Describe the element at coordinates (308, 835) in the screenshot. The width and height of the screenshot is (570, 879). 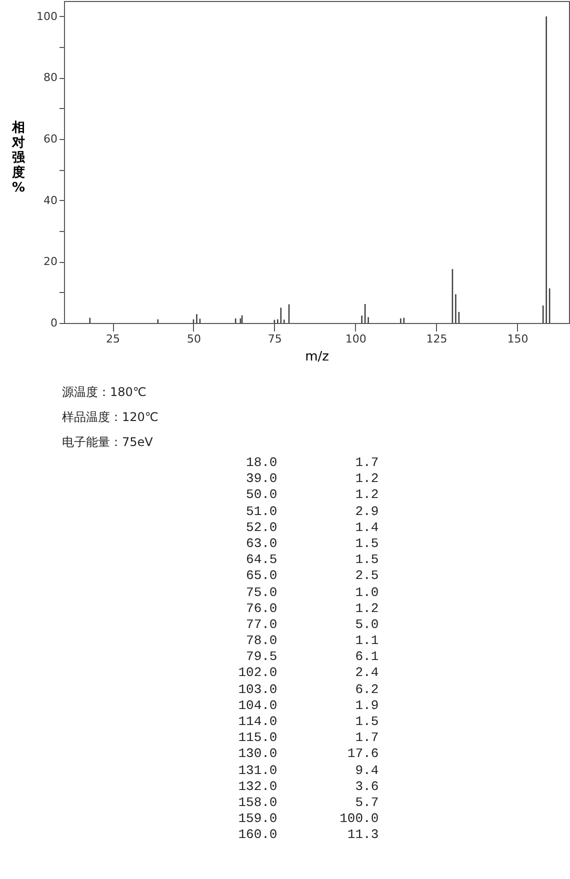
I see `text: 160.0 11.3` at that location.